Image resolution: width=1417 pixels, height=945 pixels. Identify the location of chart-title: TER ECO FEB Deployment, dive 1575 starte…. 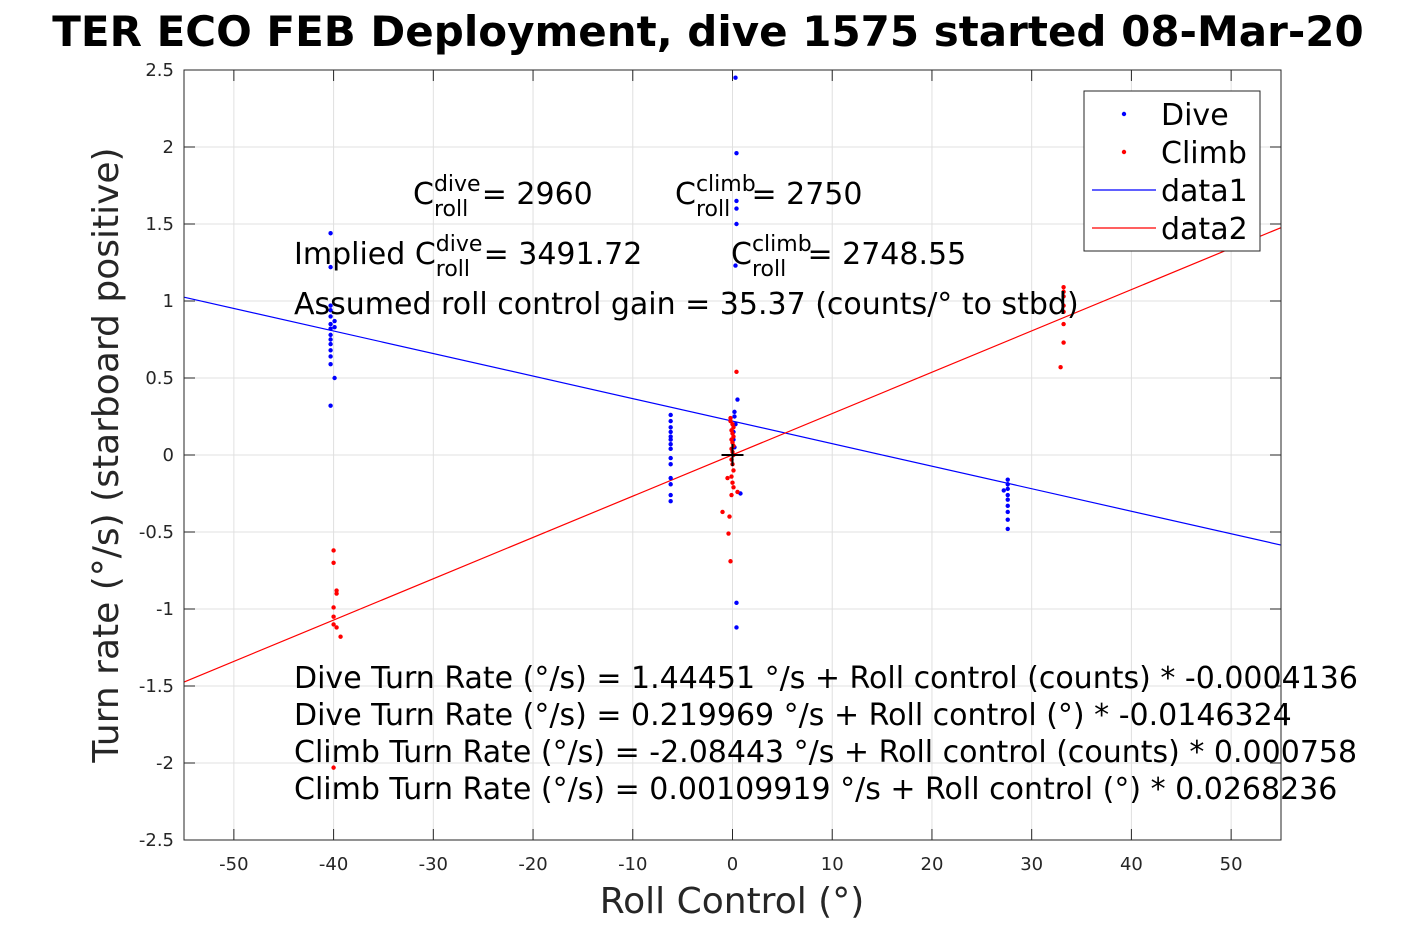
(707, 31).